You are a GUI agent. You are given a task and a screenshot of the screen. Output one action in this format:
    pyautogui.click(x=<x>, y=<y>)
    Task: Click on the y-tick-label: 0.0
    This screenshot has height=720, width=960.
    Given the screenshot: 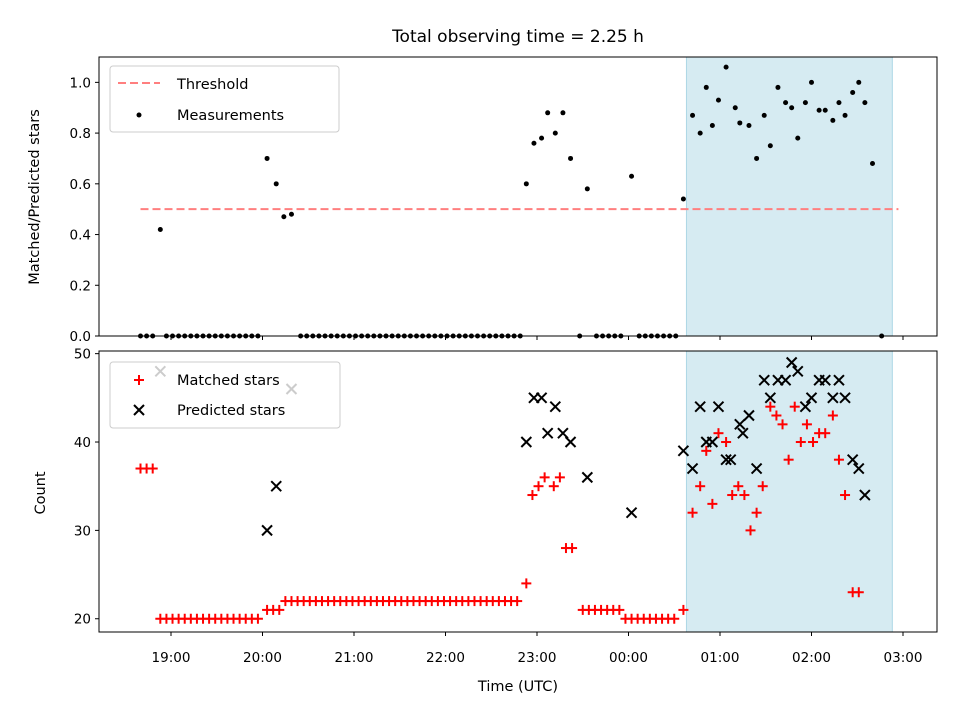 What is the action you would take?
    pyautogui.click(x=80, y=337)
    